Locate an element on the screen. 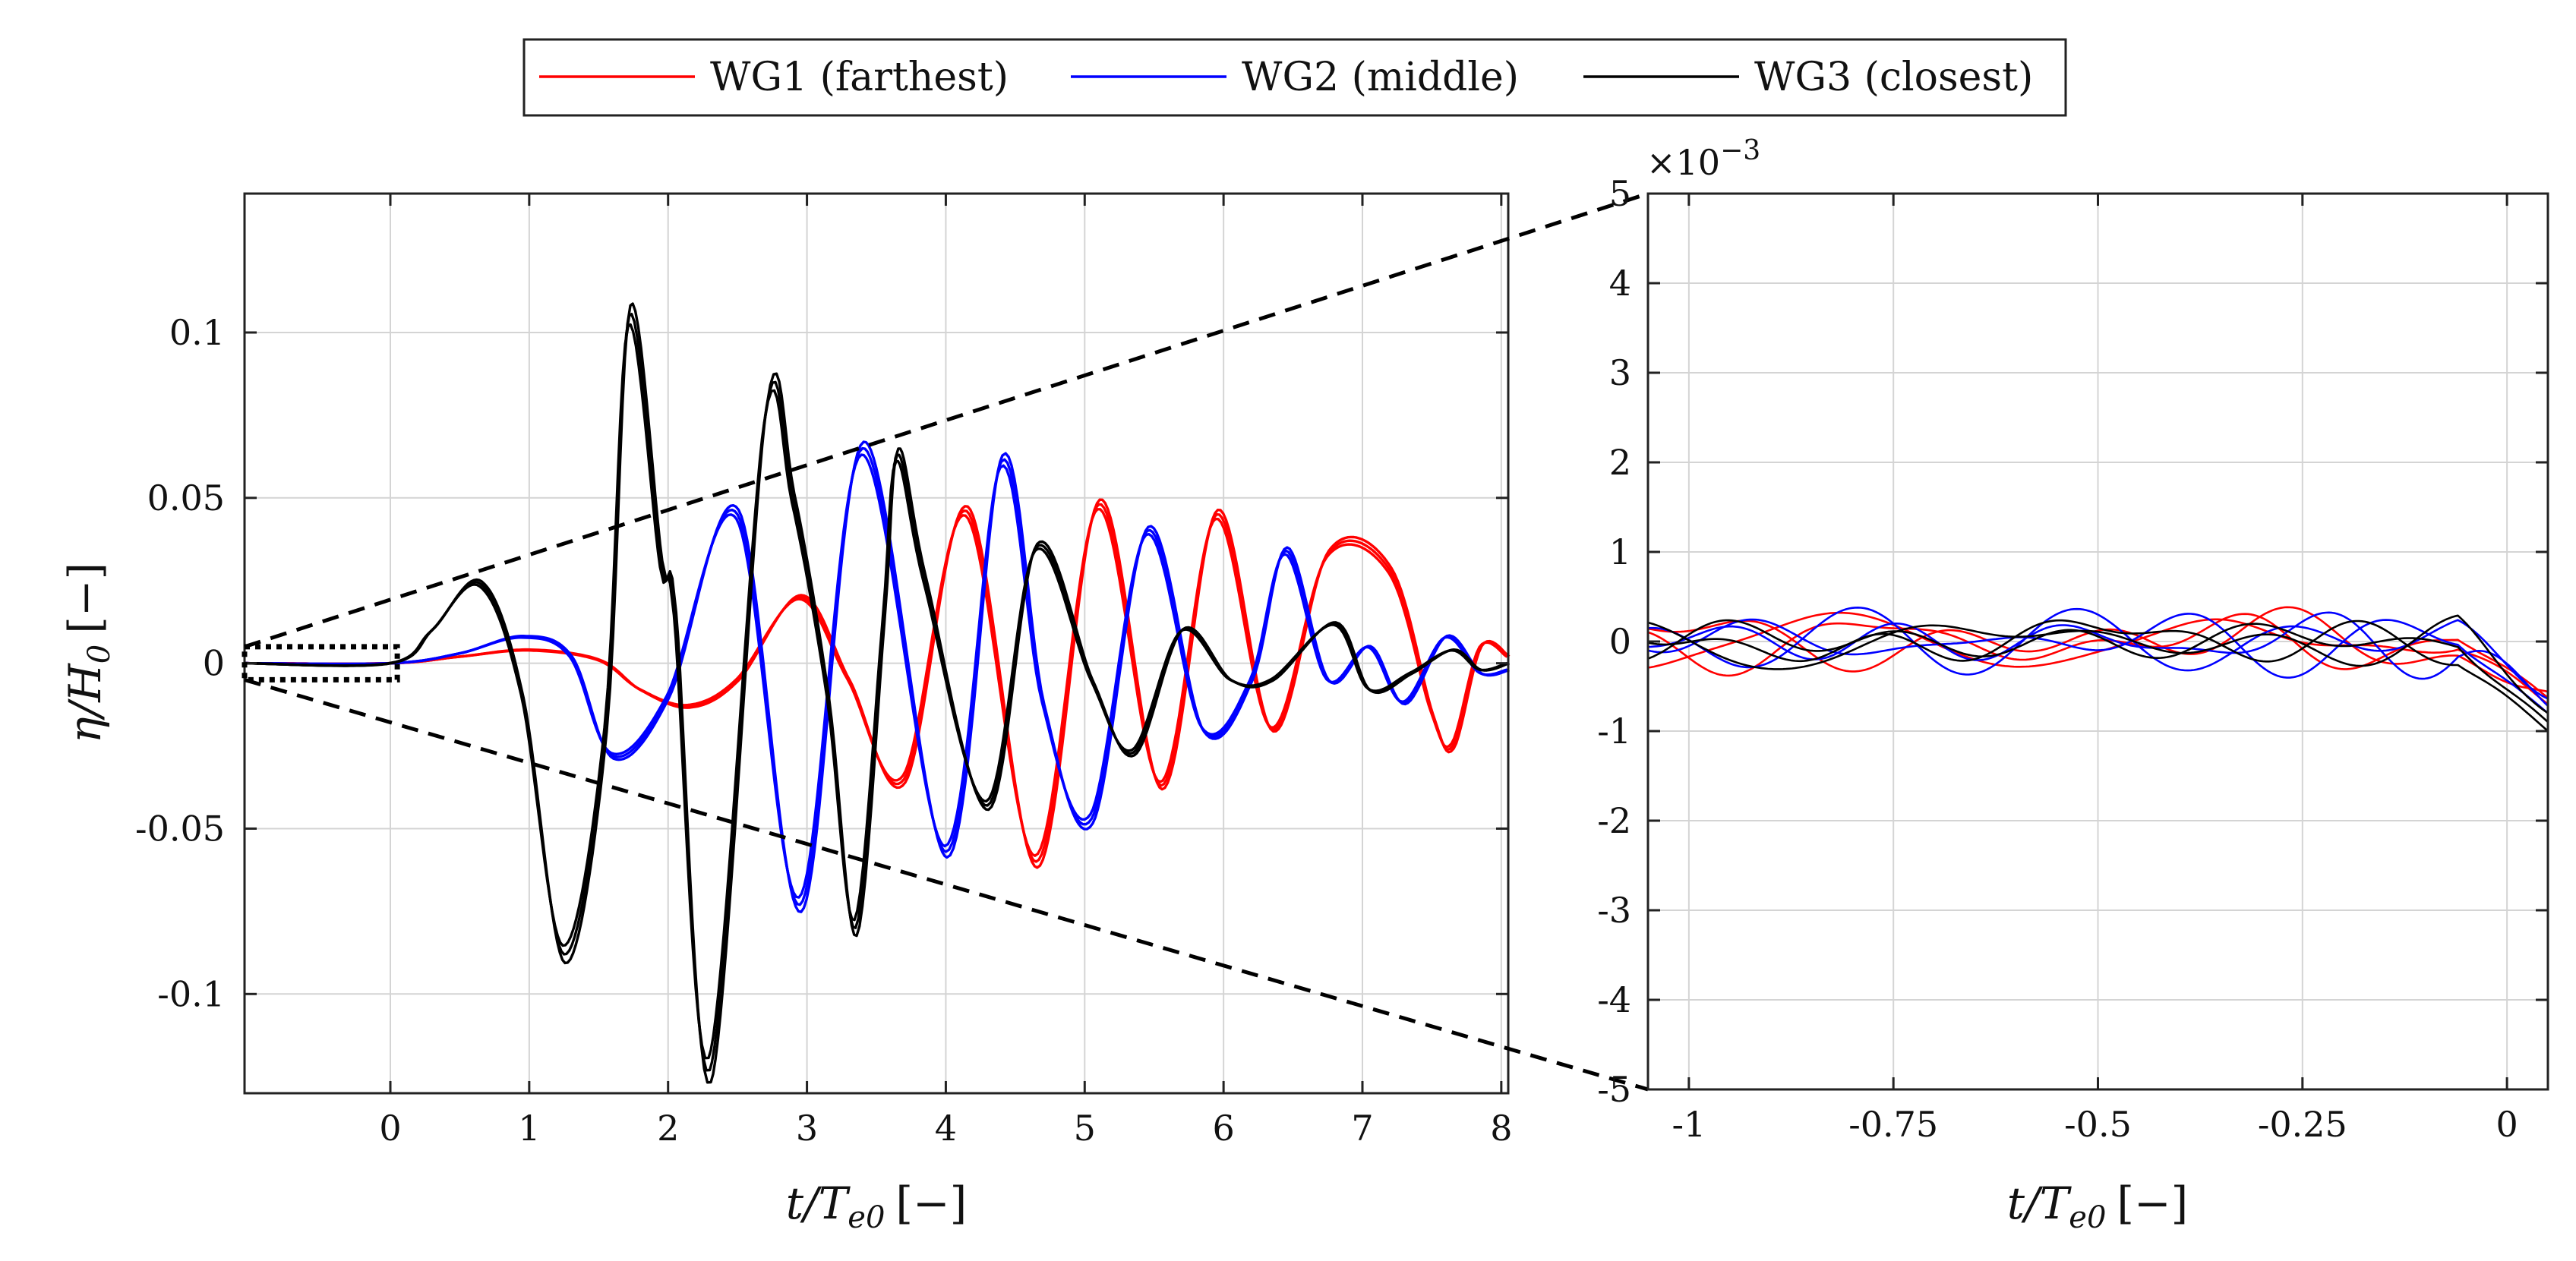  main-x-tick-label: 7 is located at coordinates (1362, 1128).